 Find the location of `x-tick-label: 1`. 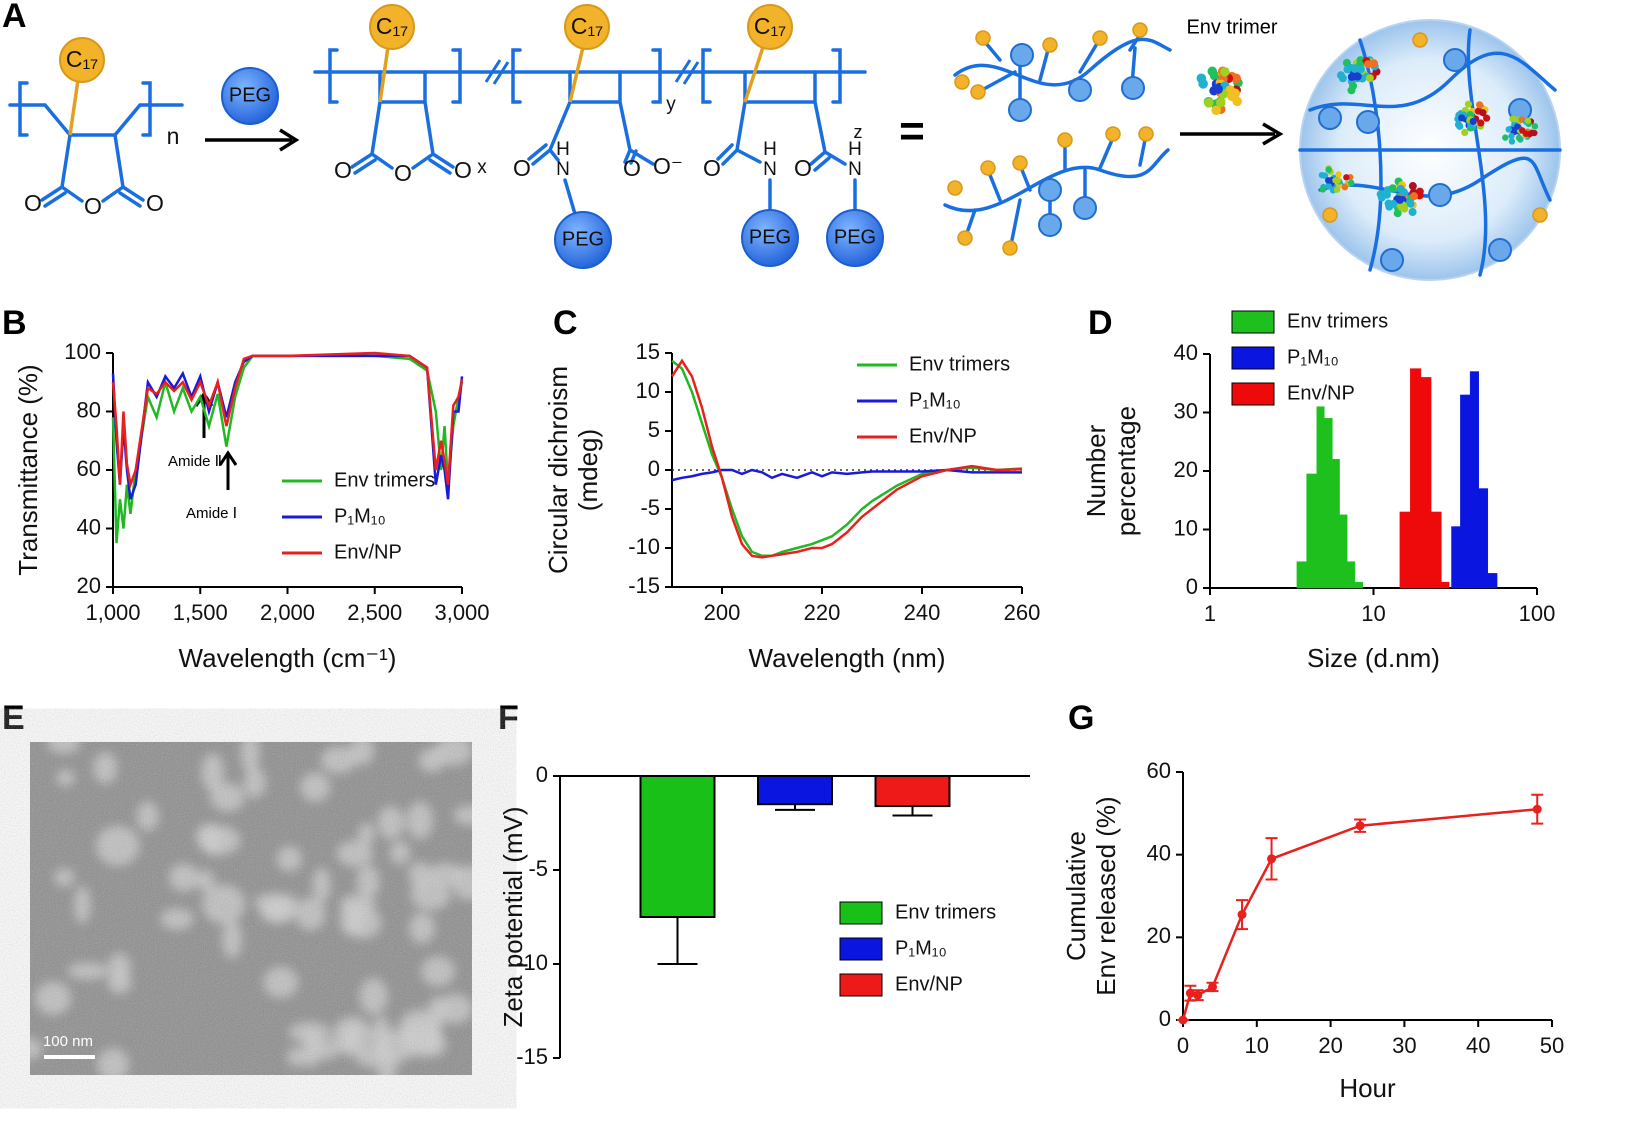

x-tick-label: 1 is located at coordinates (1210, 613).